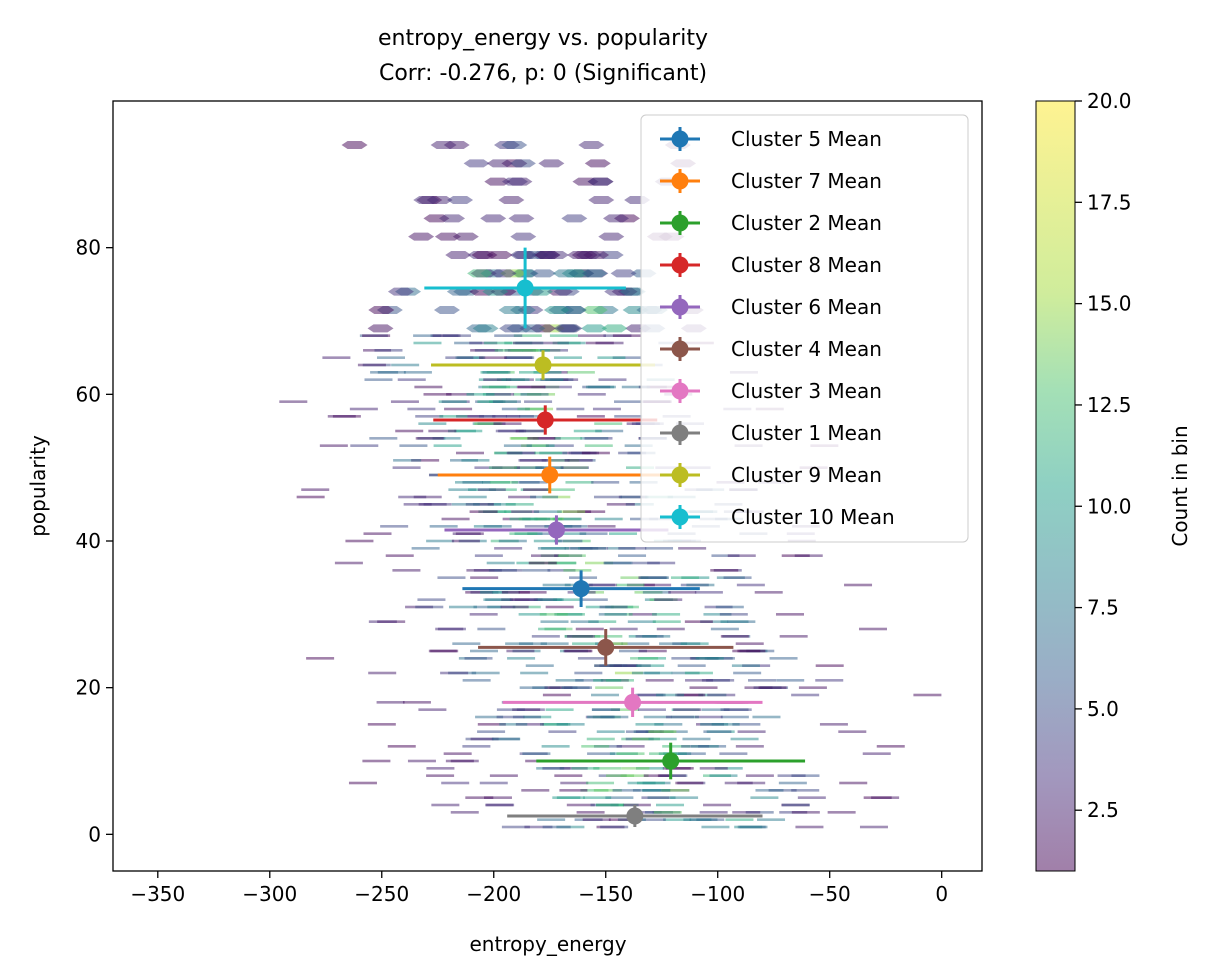  I want to click on colorbar-tick-label: 12.5, so click(1109, 405).